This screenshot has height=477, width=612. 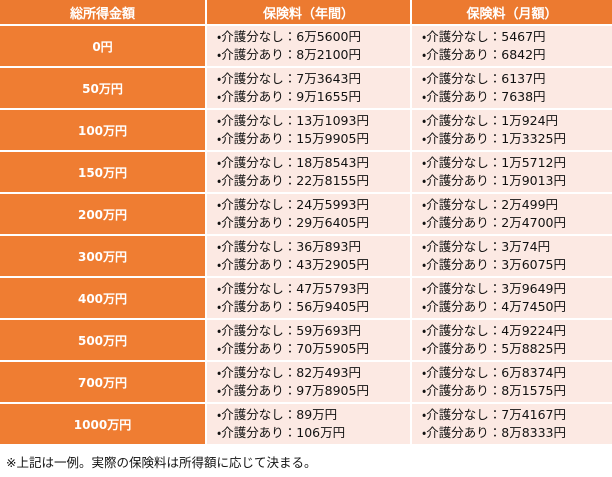 What do you see at coordinates (494, 288) in the screenshot?
I see `value-line: ・介護分なし：3万9649円` at bounding box center [494, 288].